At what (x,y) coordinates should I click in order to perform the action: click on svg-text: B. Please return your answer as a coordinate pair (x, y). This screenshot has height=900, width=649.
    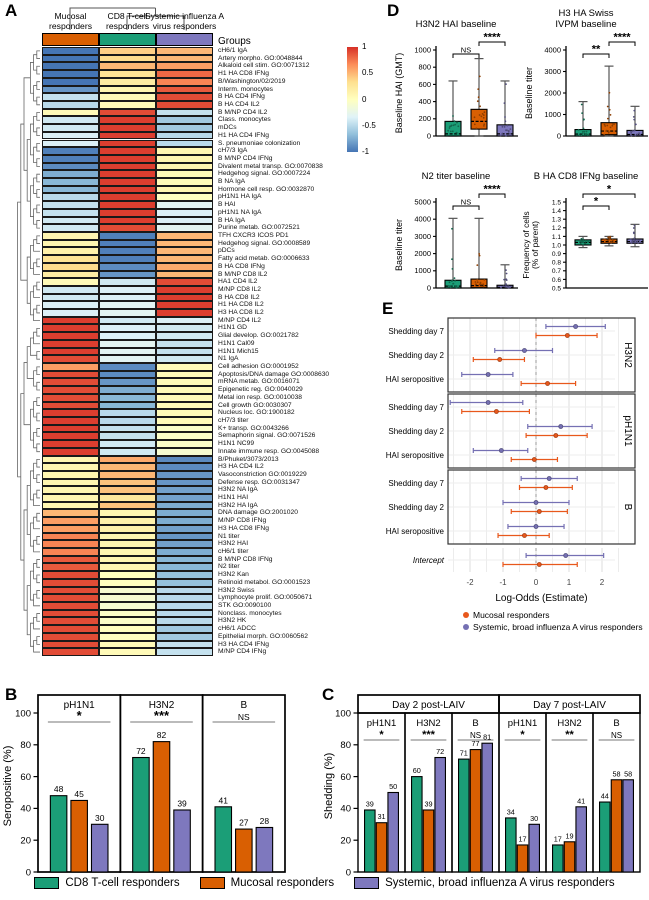
    Looking at the image, I should click on (243, 705).